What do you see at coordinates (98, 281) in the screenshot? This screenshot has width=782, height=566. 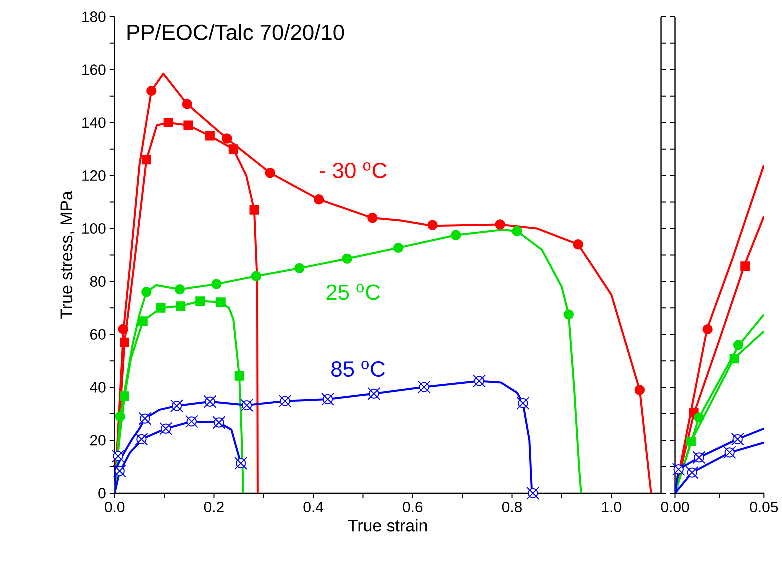 I see `y-tick-label: 80` at bounding box center [98, 281].